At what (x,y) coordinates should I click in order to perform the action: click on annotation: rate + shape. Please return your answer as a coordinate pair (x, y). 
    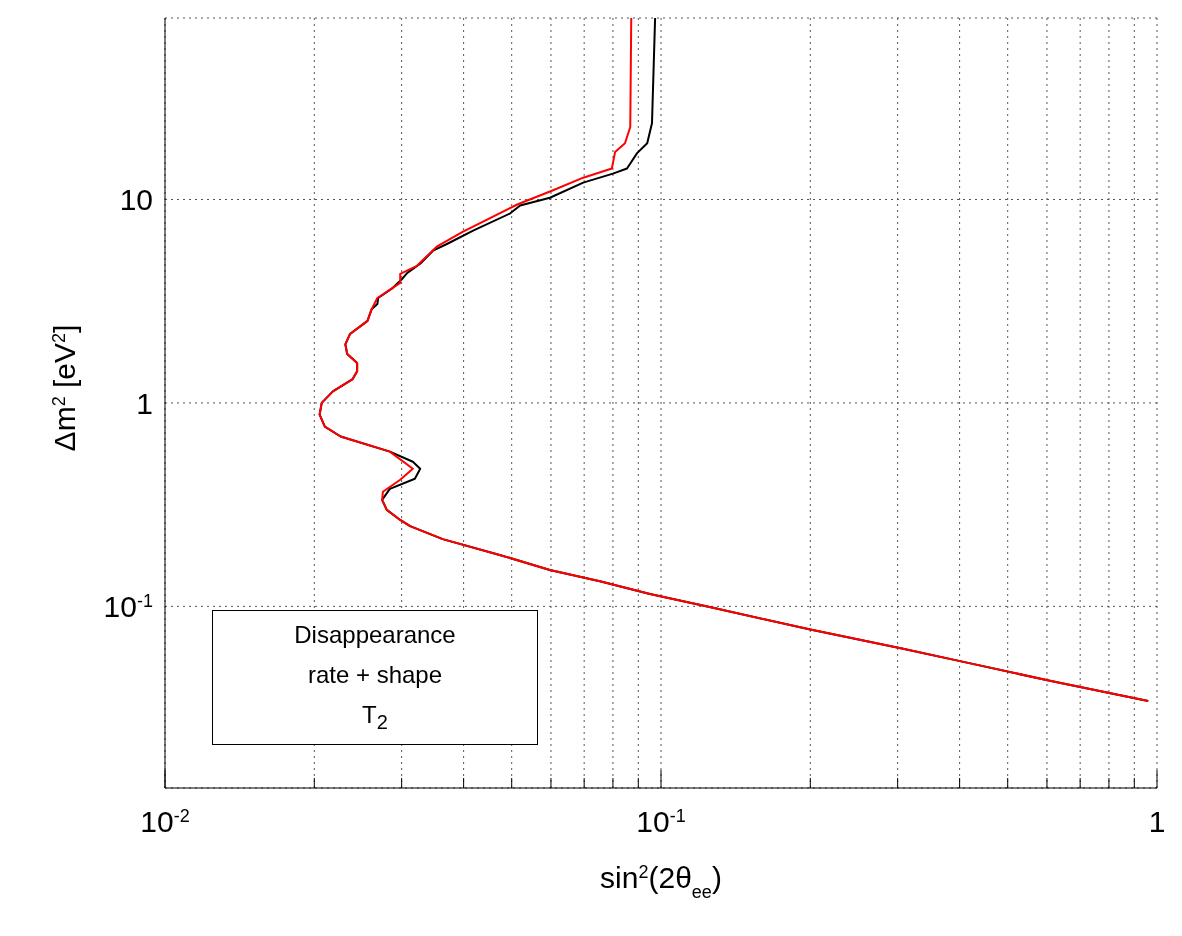
    Looking at the image, I should click on (375, 675).